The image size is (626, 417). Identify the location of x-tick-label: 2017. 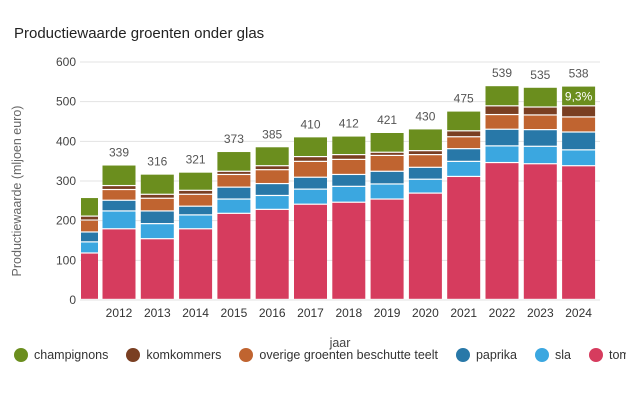
(310, 313).